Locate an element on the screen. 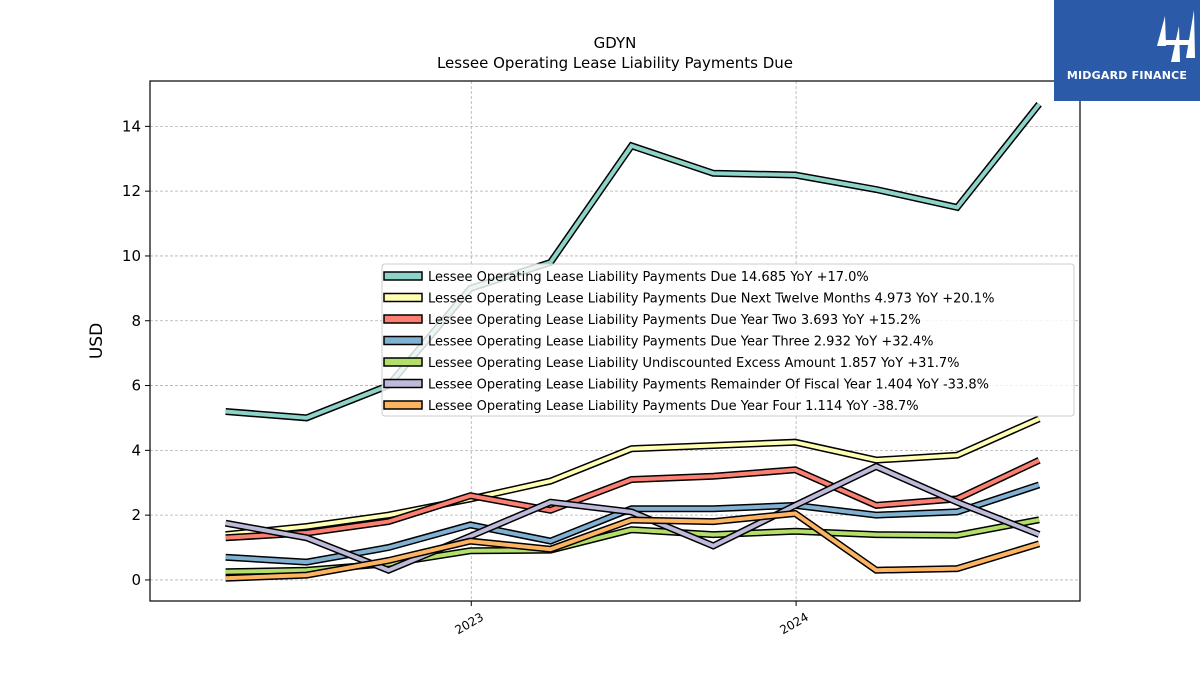 Image resolution: width=1200 pixels, height=675 pixels. y-tick-label: 8 is located at coordinates (136, 321).